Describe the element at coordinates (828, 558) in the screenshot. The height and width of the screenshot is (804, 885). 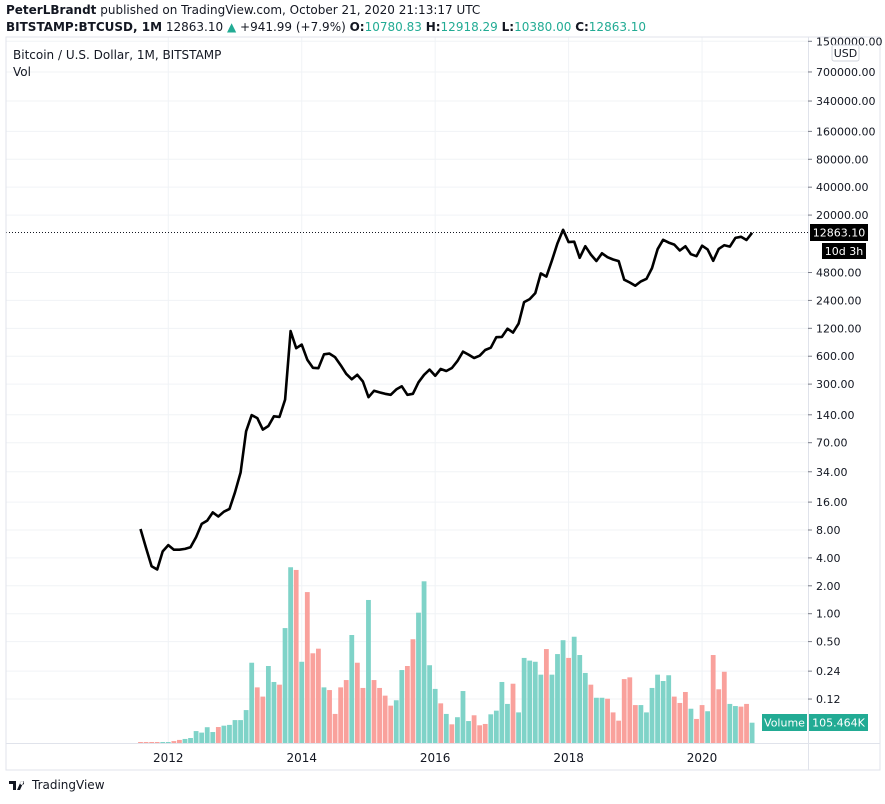
I see `price-tick-label: 4.00` at that location.